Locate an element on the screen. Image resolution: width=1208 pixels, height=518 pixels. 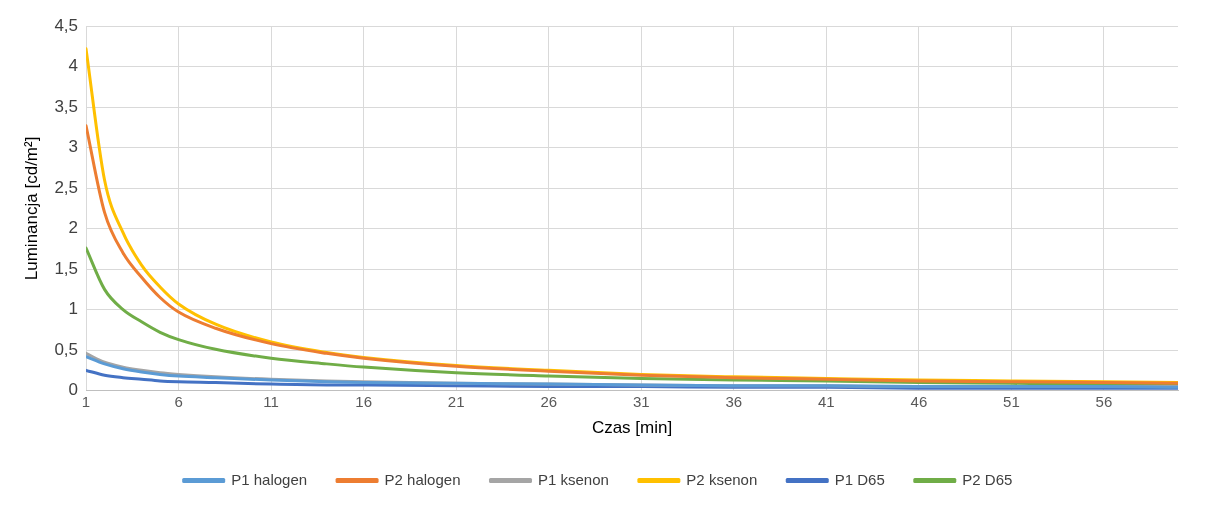
y-tick-label: 3 is located at coordinates (73, 147).